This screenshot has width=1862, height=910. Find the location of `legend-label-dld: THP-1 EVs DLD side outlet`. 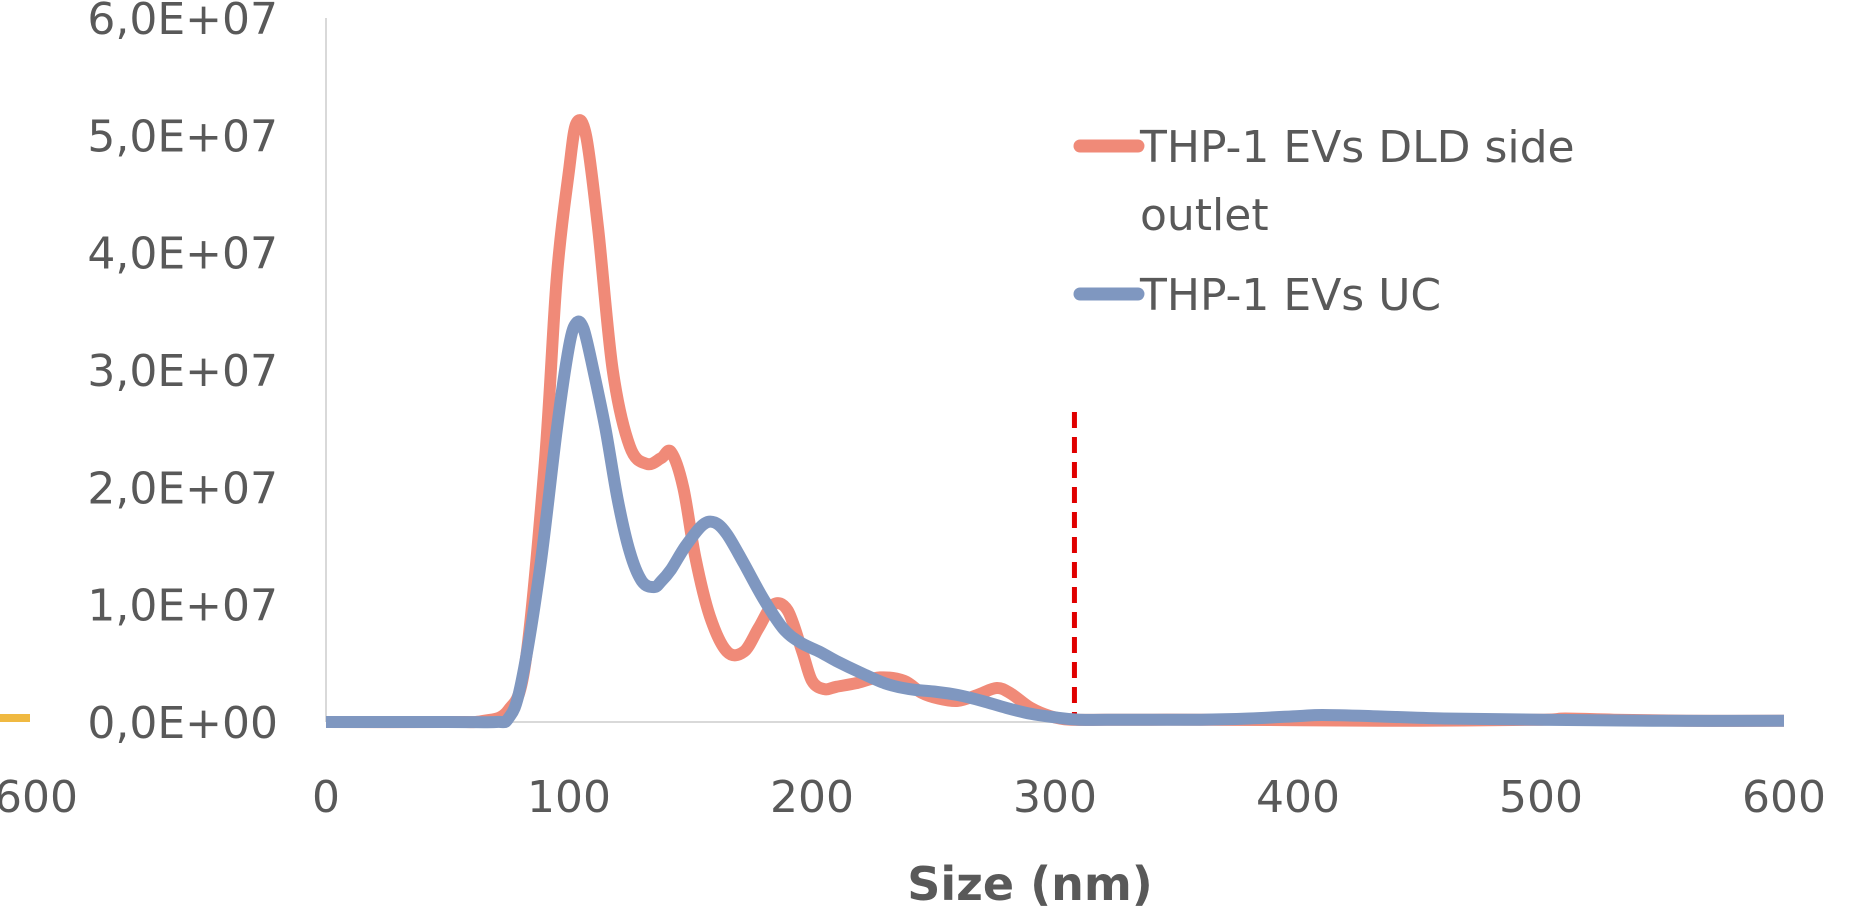

legend-label-dld: THP-1 EVs DLD side outlet is located at coordinates (1364, 181).